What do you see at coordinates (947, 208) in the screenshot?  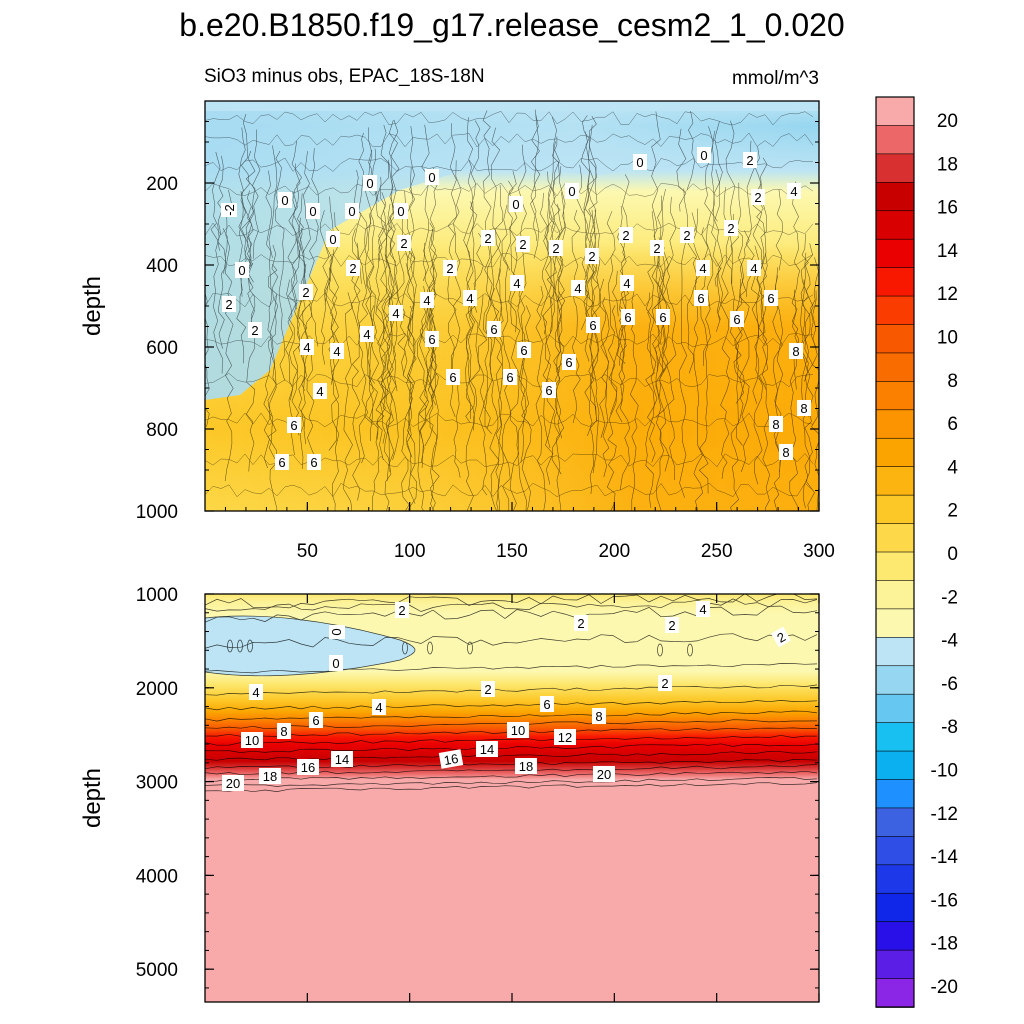 I see `colorbar-tick-label: 16` at bounding box center [947, 208].